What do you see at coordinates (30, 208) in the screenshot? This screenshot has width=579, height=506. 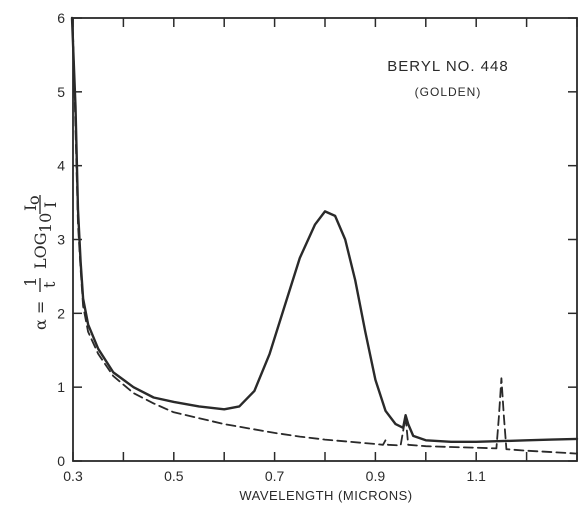 I see `y-label-i0: I` at bounding box center [30, 208].